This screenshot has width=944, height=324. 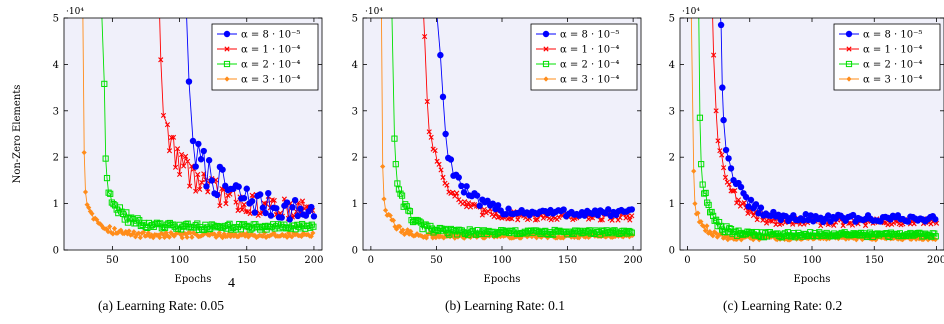 What do you see at coordinates (505, 305) in the screenshot?
I see `caption-learning-rate-0-1: (b) Learning Rate: 0.1` at bounding box center [505, 305].